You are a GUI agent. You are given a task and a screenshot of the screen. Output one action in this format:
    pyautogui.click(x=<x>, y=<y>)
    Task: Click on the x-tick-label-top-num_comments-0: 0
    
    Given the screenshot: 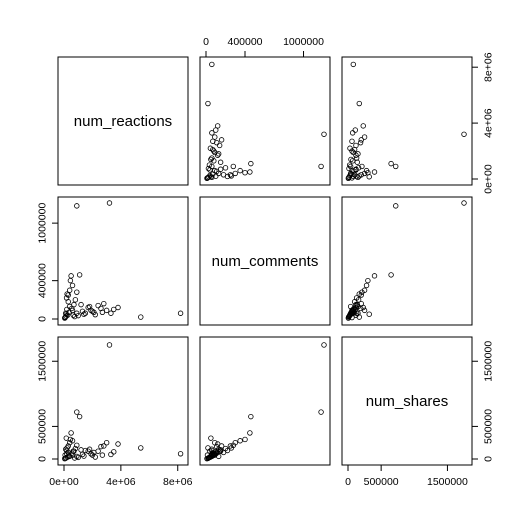 What is the action you would take?
    pyautogui.click(x=206, y=42)
    